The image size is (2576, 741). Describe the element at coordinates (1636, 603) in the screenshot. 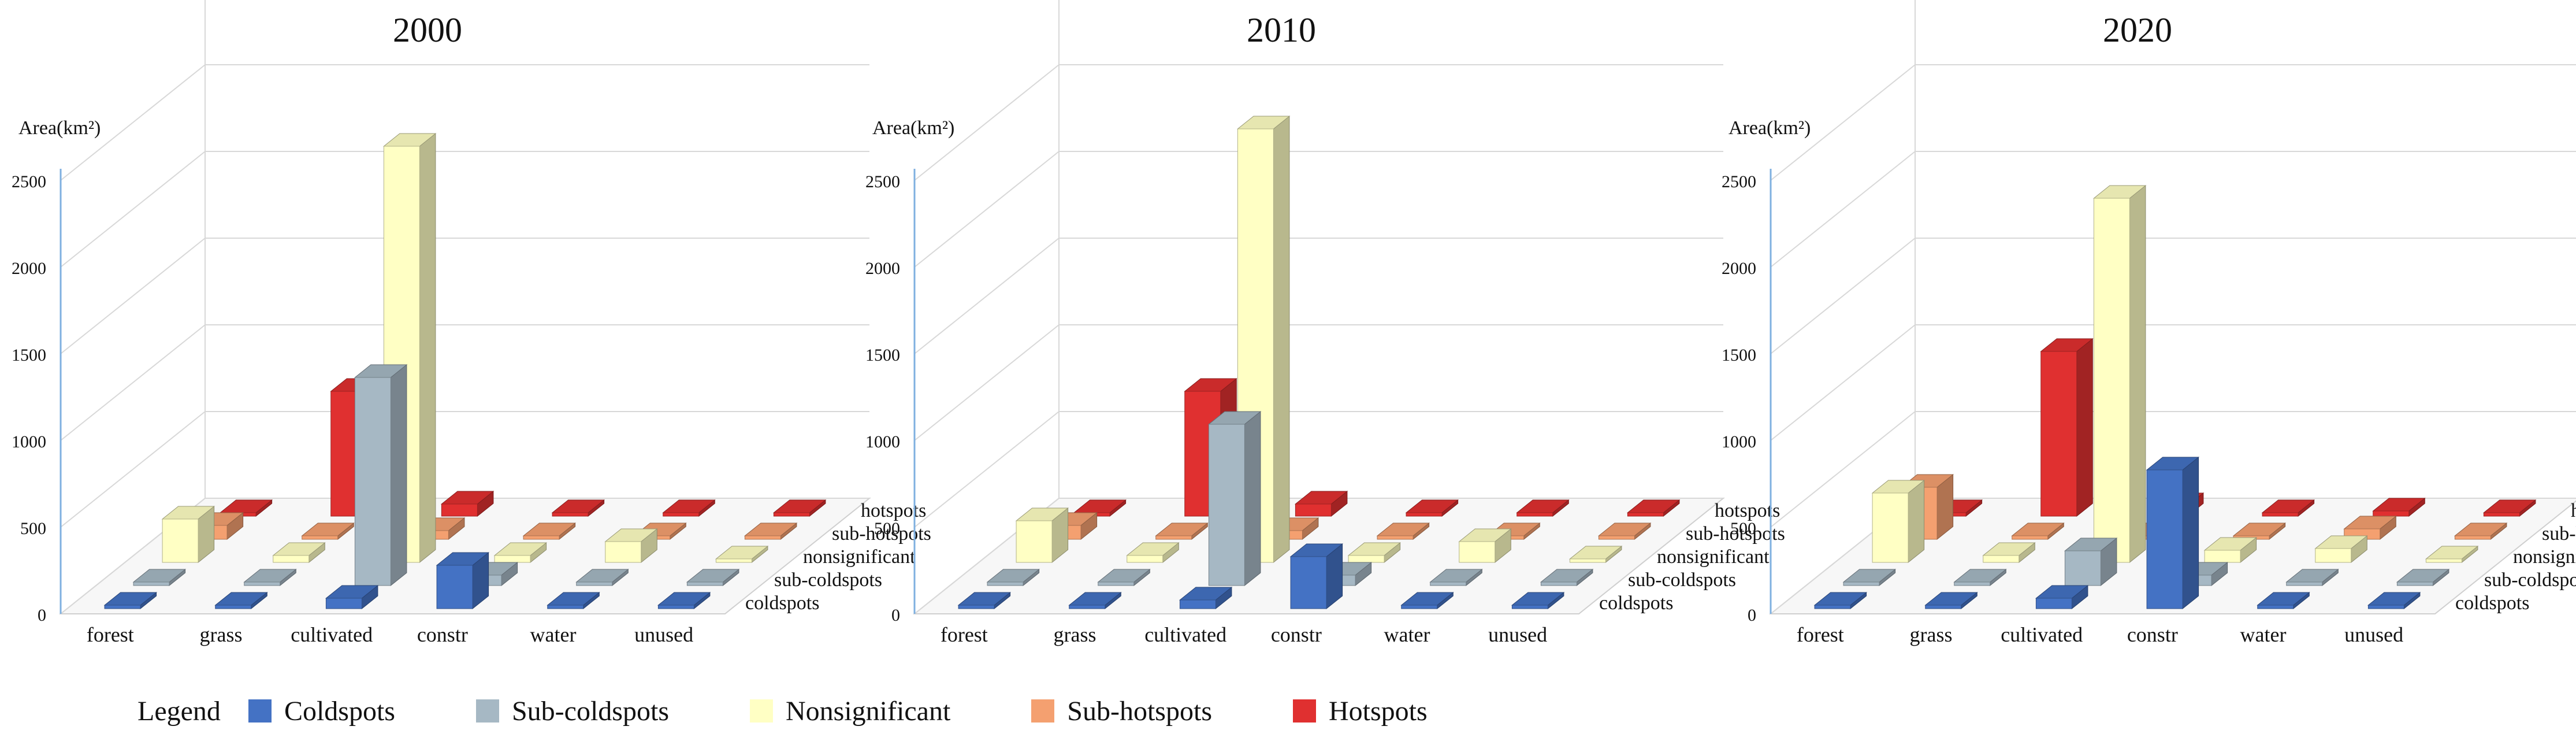

I see `depth-tick-label: coldspots` at that location.